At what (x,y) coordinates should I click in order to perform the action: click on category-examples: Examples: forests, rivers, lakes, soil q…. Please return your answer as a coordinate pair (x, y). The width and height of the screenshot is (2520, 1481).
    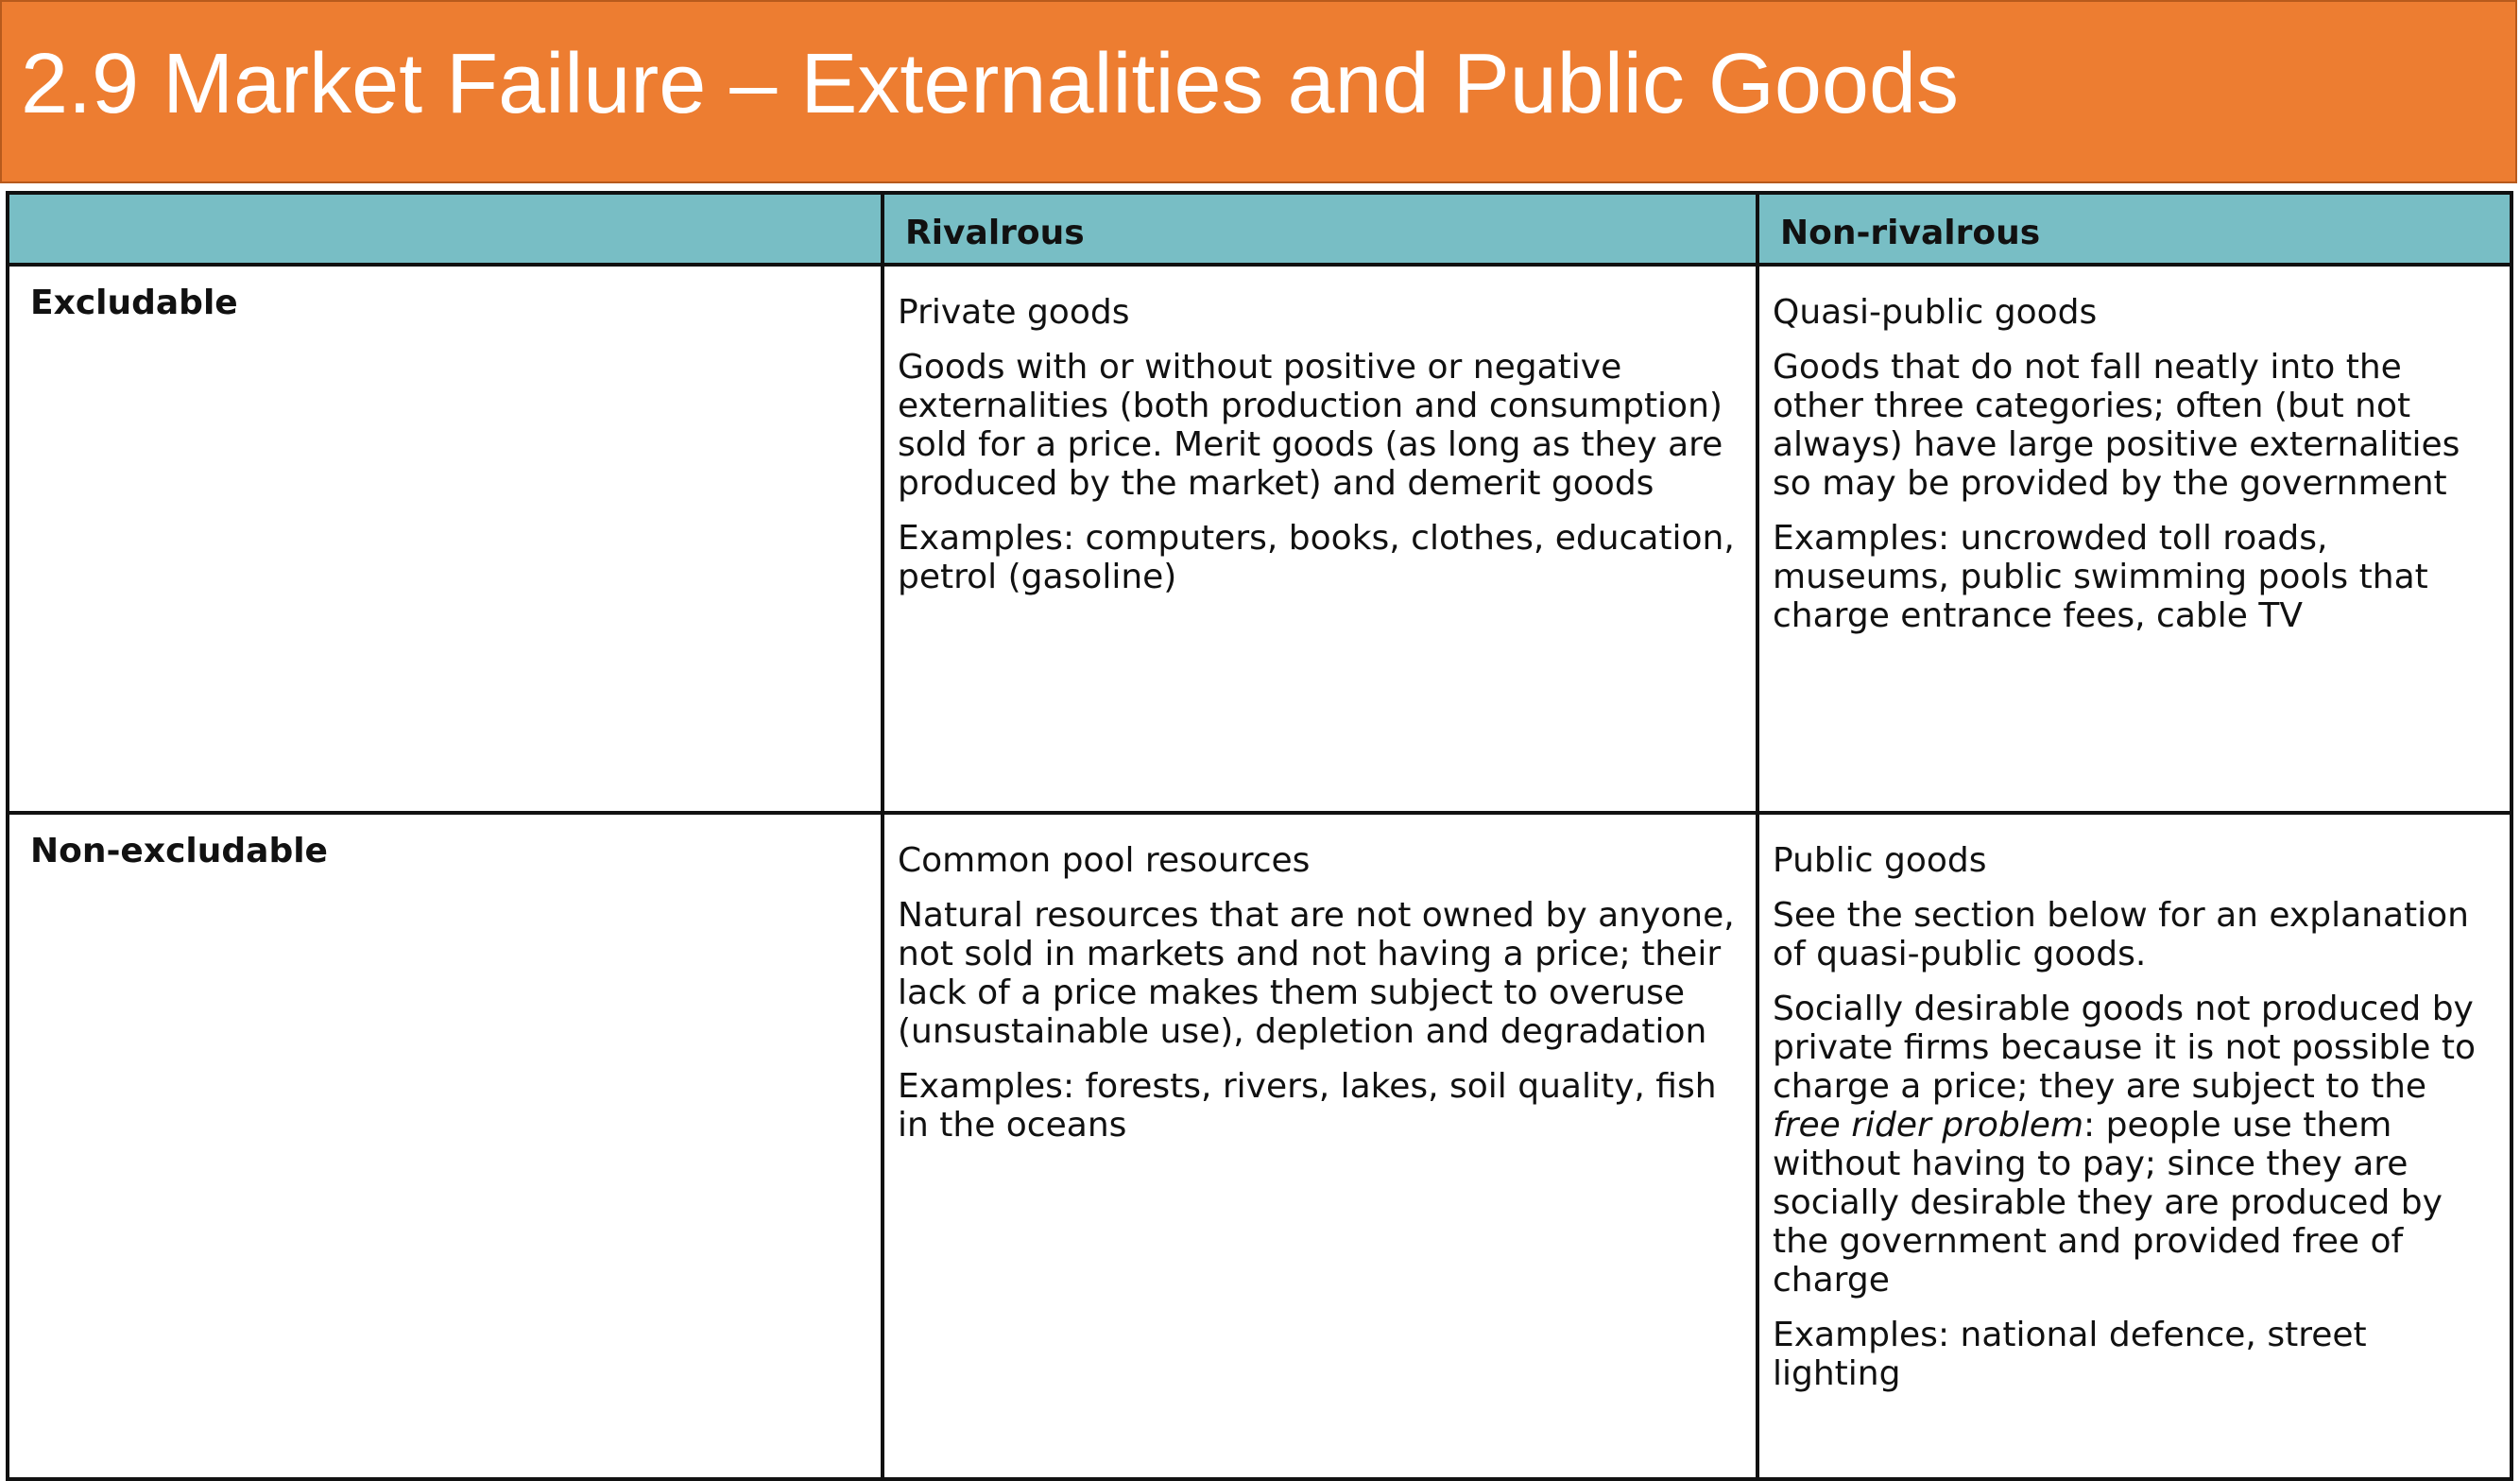
    Looking at the image, I should click on (1307, 1106).